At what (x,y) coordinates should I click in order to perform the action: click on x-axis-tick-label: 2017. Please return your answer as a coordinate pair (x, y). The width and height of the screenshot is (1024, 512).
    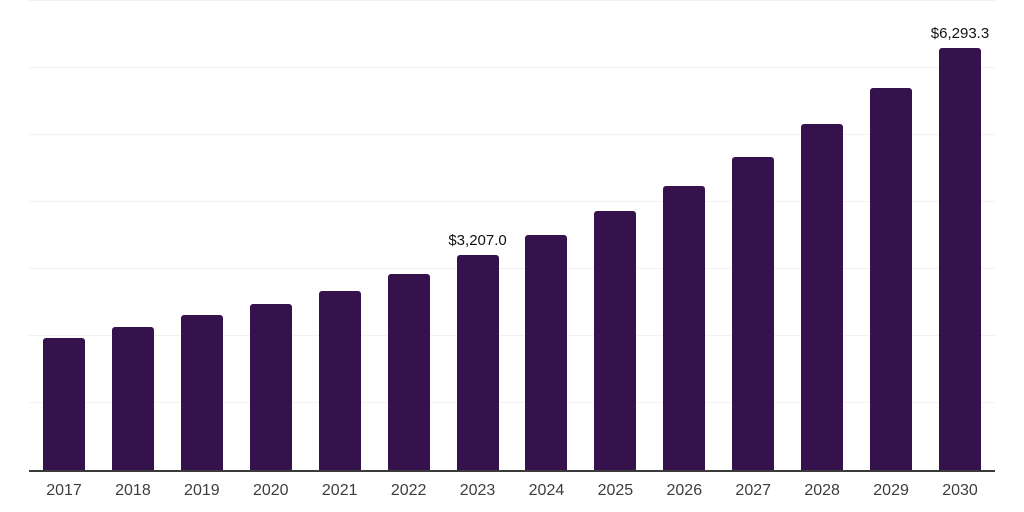
    Looking at the image, I should click on (64, 490).